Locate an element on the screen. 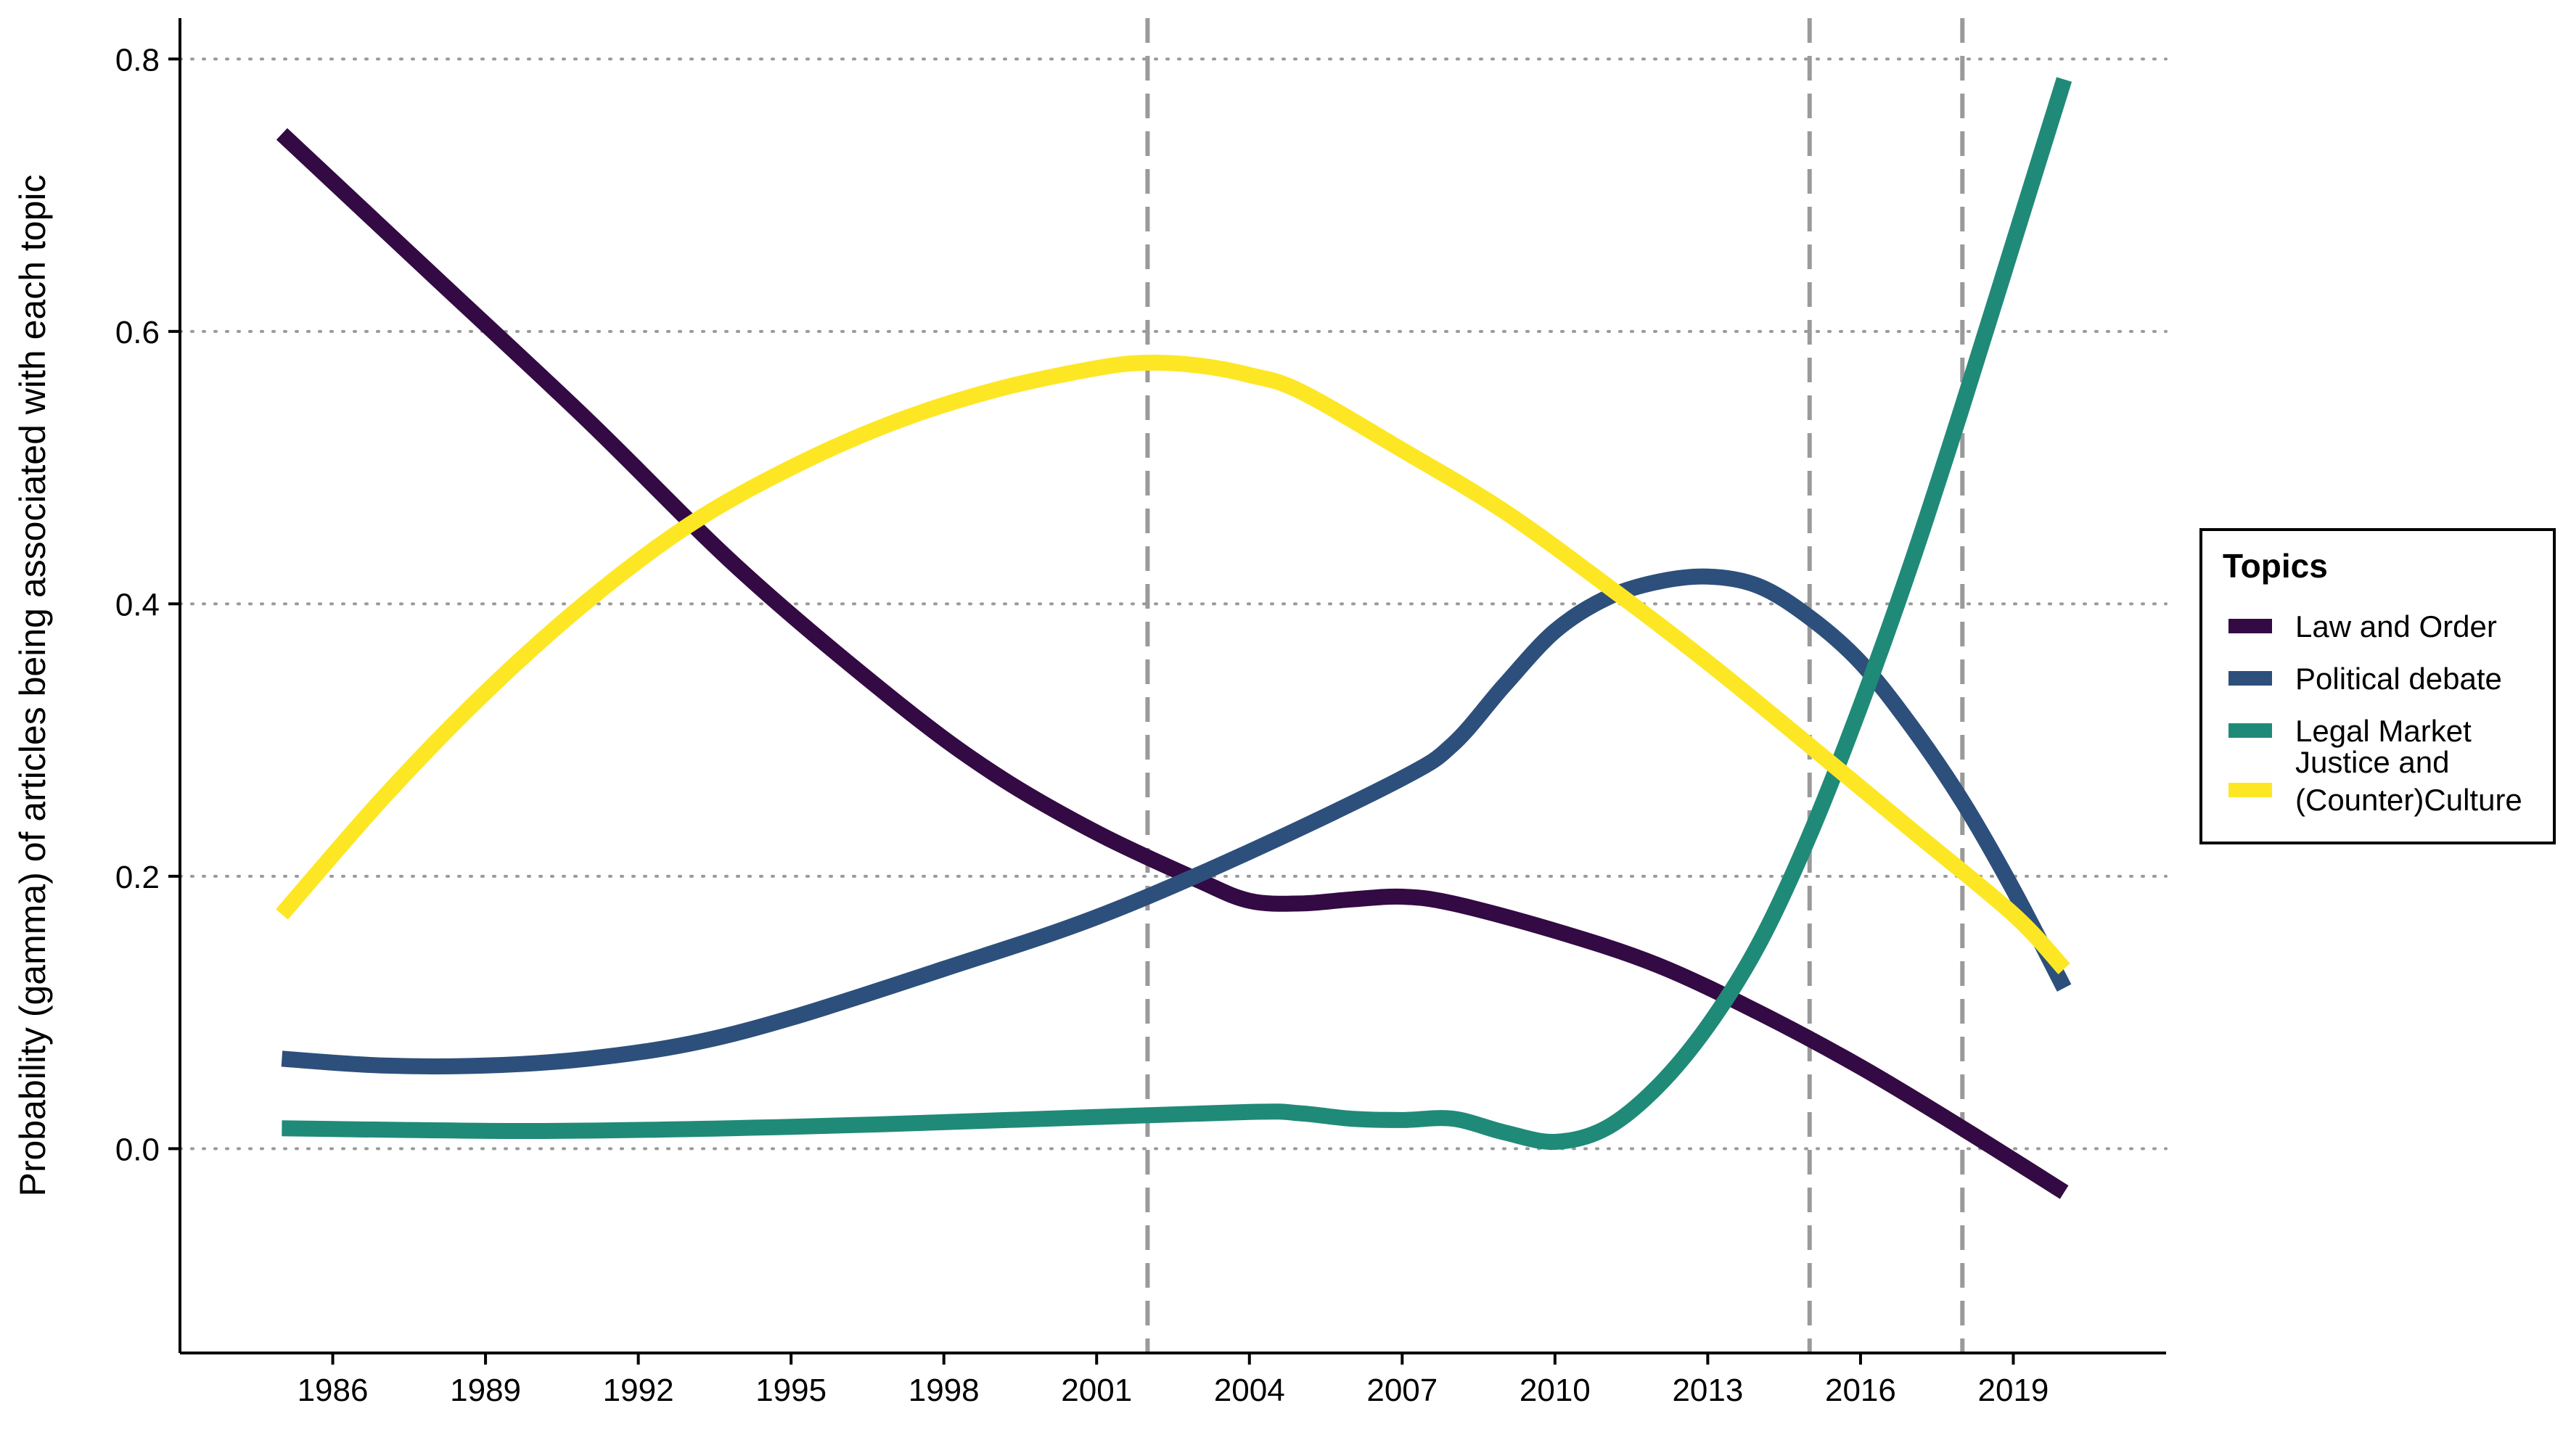 This screenshot has height=1456, width=2571. x-tick-label-2016: 2016 is located at coordinates (1861, 1391).